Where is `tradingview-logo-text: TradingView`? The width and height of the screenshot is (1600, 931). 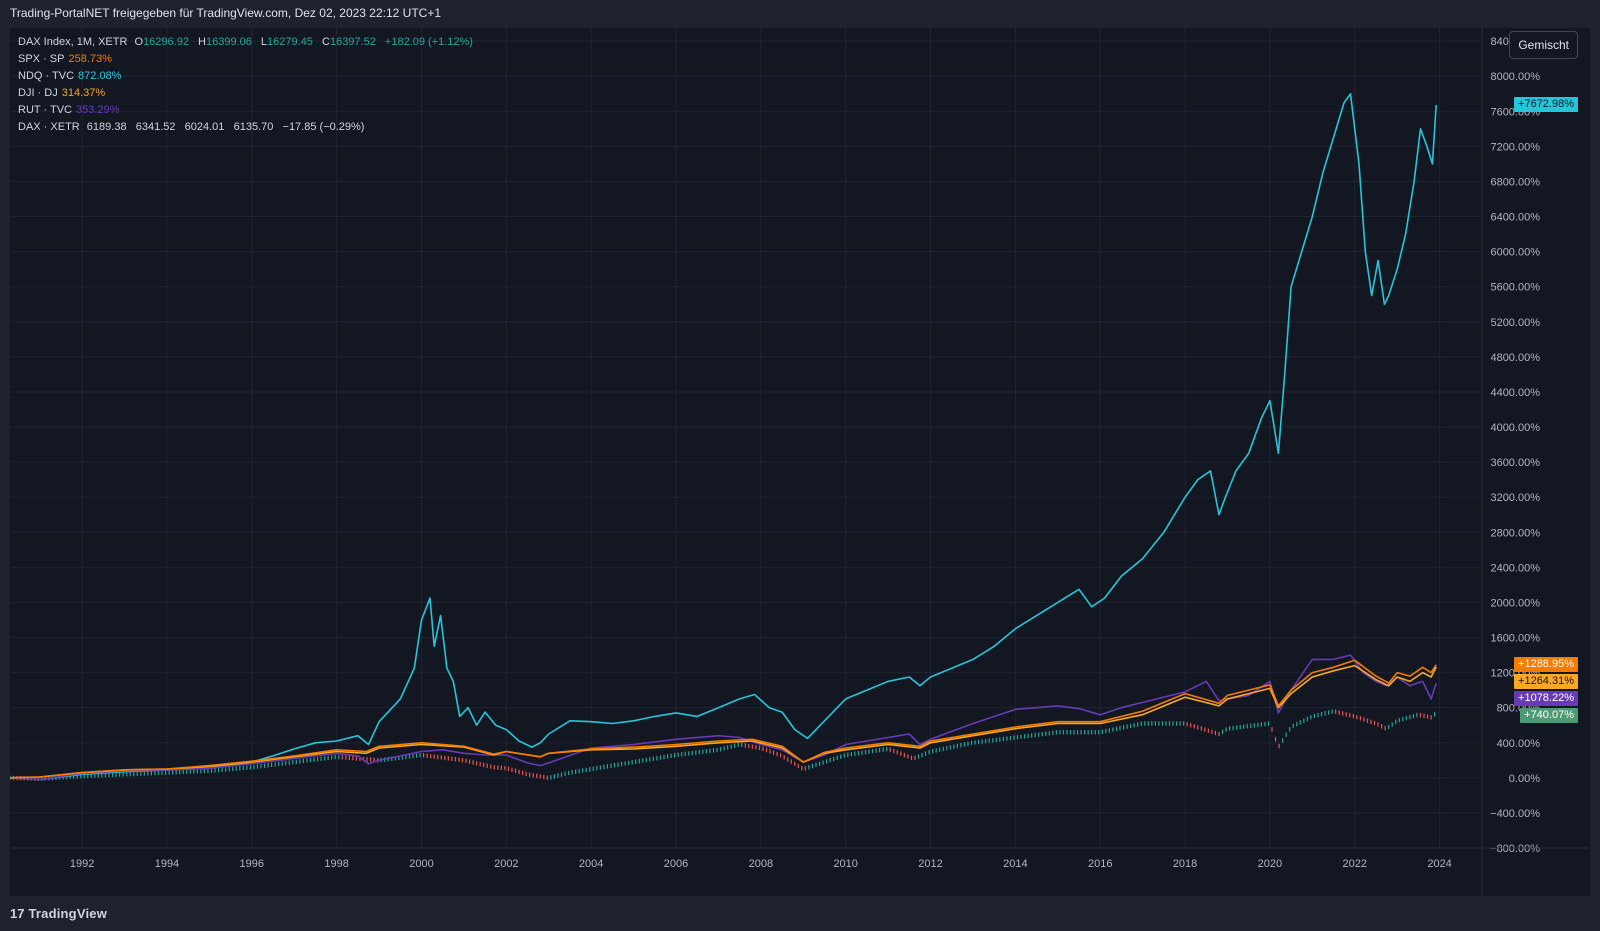
tradingview-logo-text: TradingView is located at coordinates (68, 913).